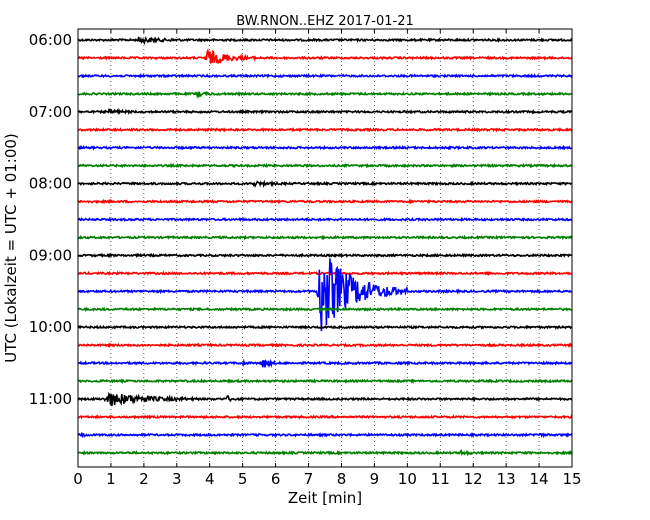 This screenshot has height=520, width=650. I want to click on x-tick-label: 10, so click(407, 479).